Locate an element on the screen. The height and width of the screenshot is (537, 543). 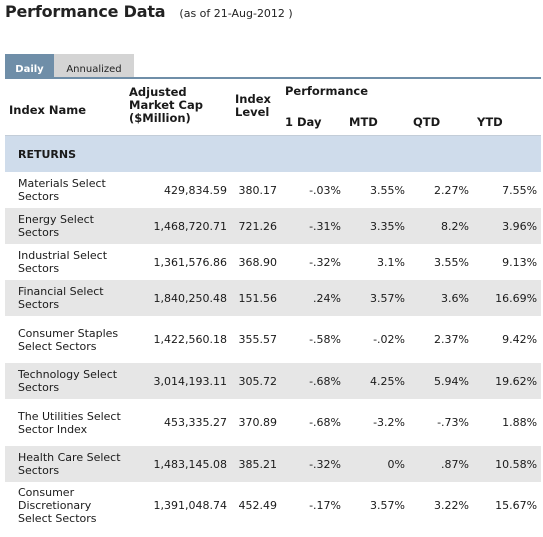
index-name: Financial Select Sectors is located at coordinates (65, 298).